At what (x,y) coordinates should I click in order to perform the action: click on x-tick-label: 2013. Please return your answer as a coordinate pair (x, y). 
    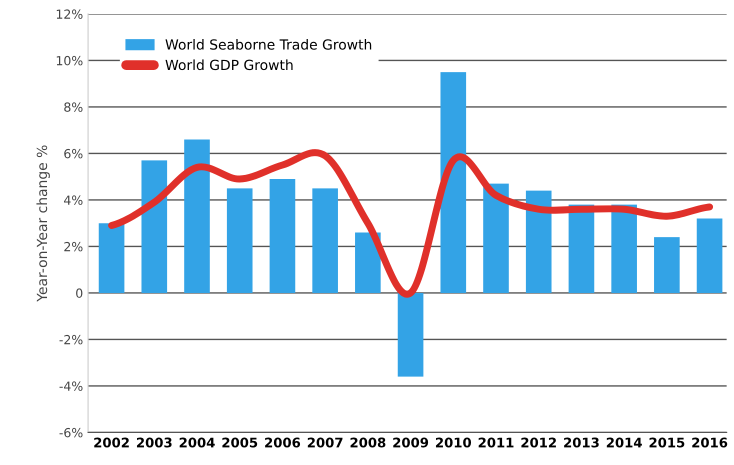
    Looking at the image, I should click on (581, 443).